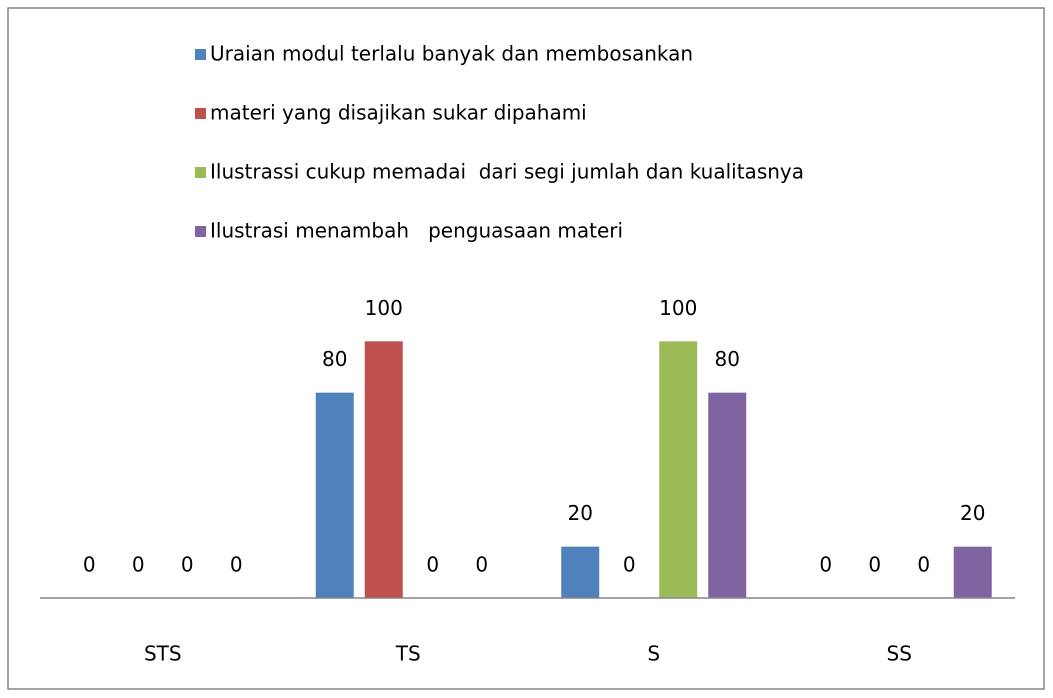  Describe the element at coordinates (899, 654) in the screenshot. I see `x-tick-label: SS` at that location.